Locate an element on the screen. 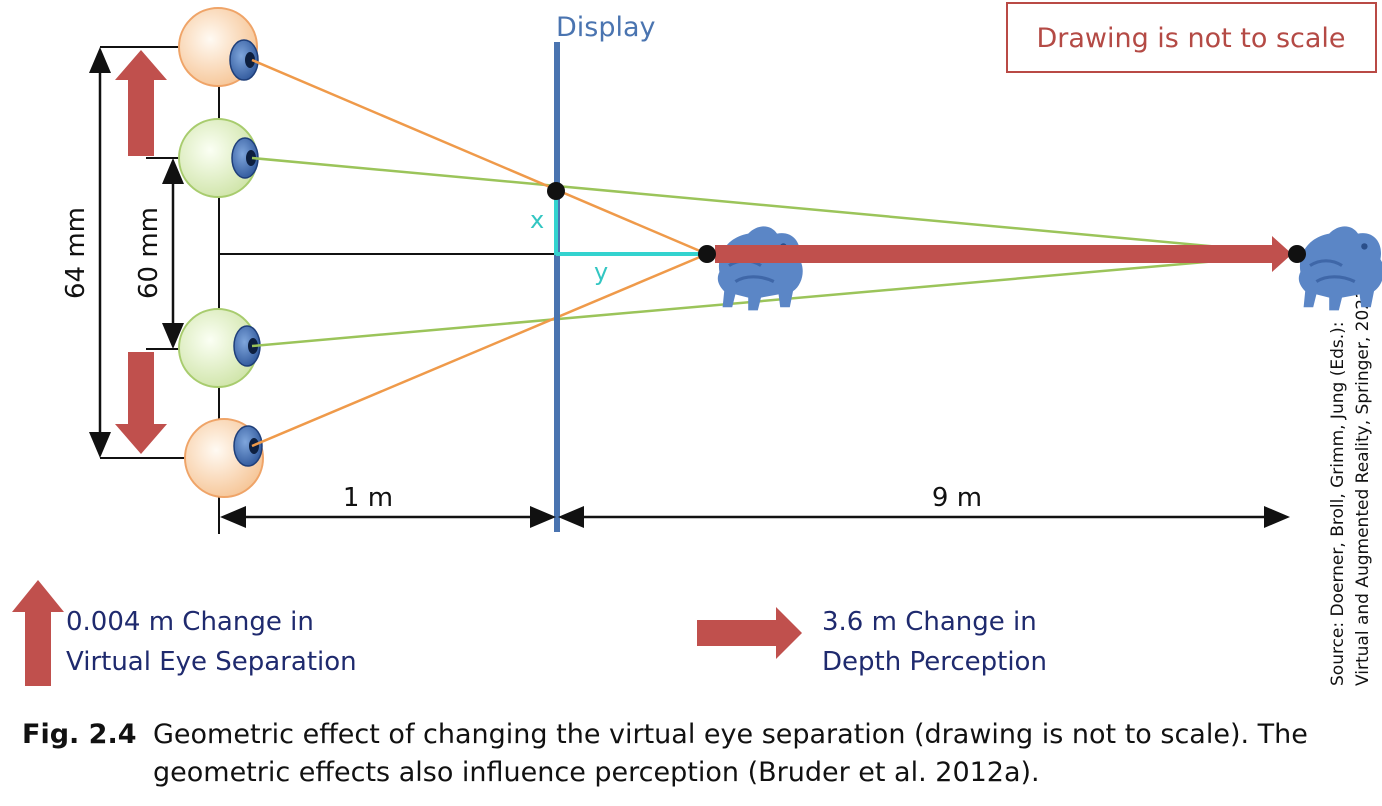 Image resolution: width=1382 pixels, height=806 pixels. legend-eye-line-2: Virtual Eye Separation is located at coordinates (211, 662).